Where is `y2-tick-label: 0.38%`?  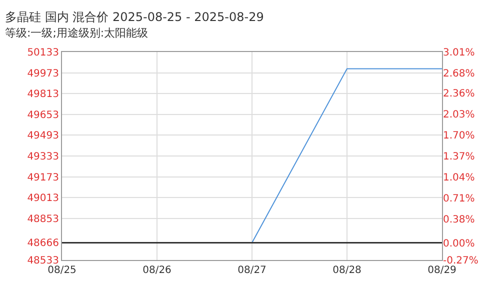 y2-tick-label: 0.38% is located at coordinates (459, 220).